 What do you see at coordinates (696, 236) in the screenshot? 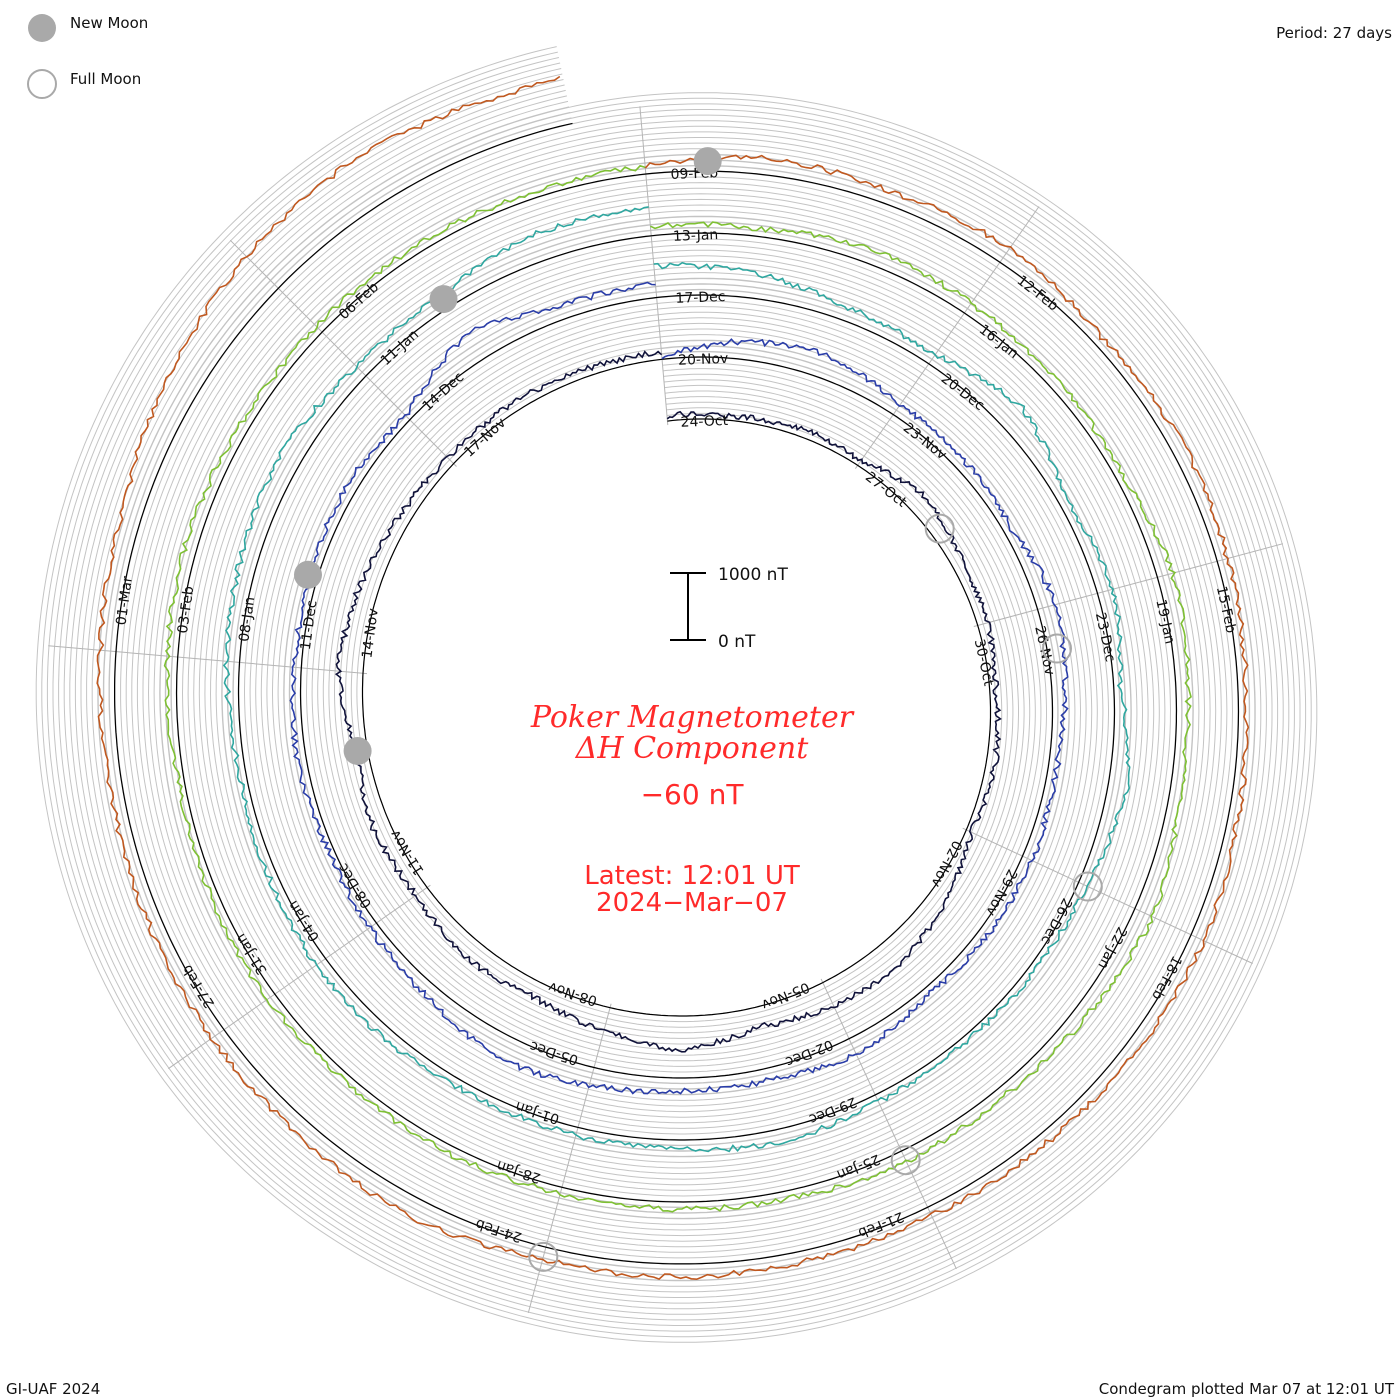
I see `date-label: 13-Jan` at bounding box center [696, 236].